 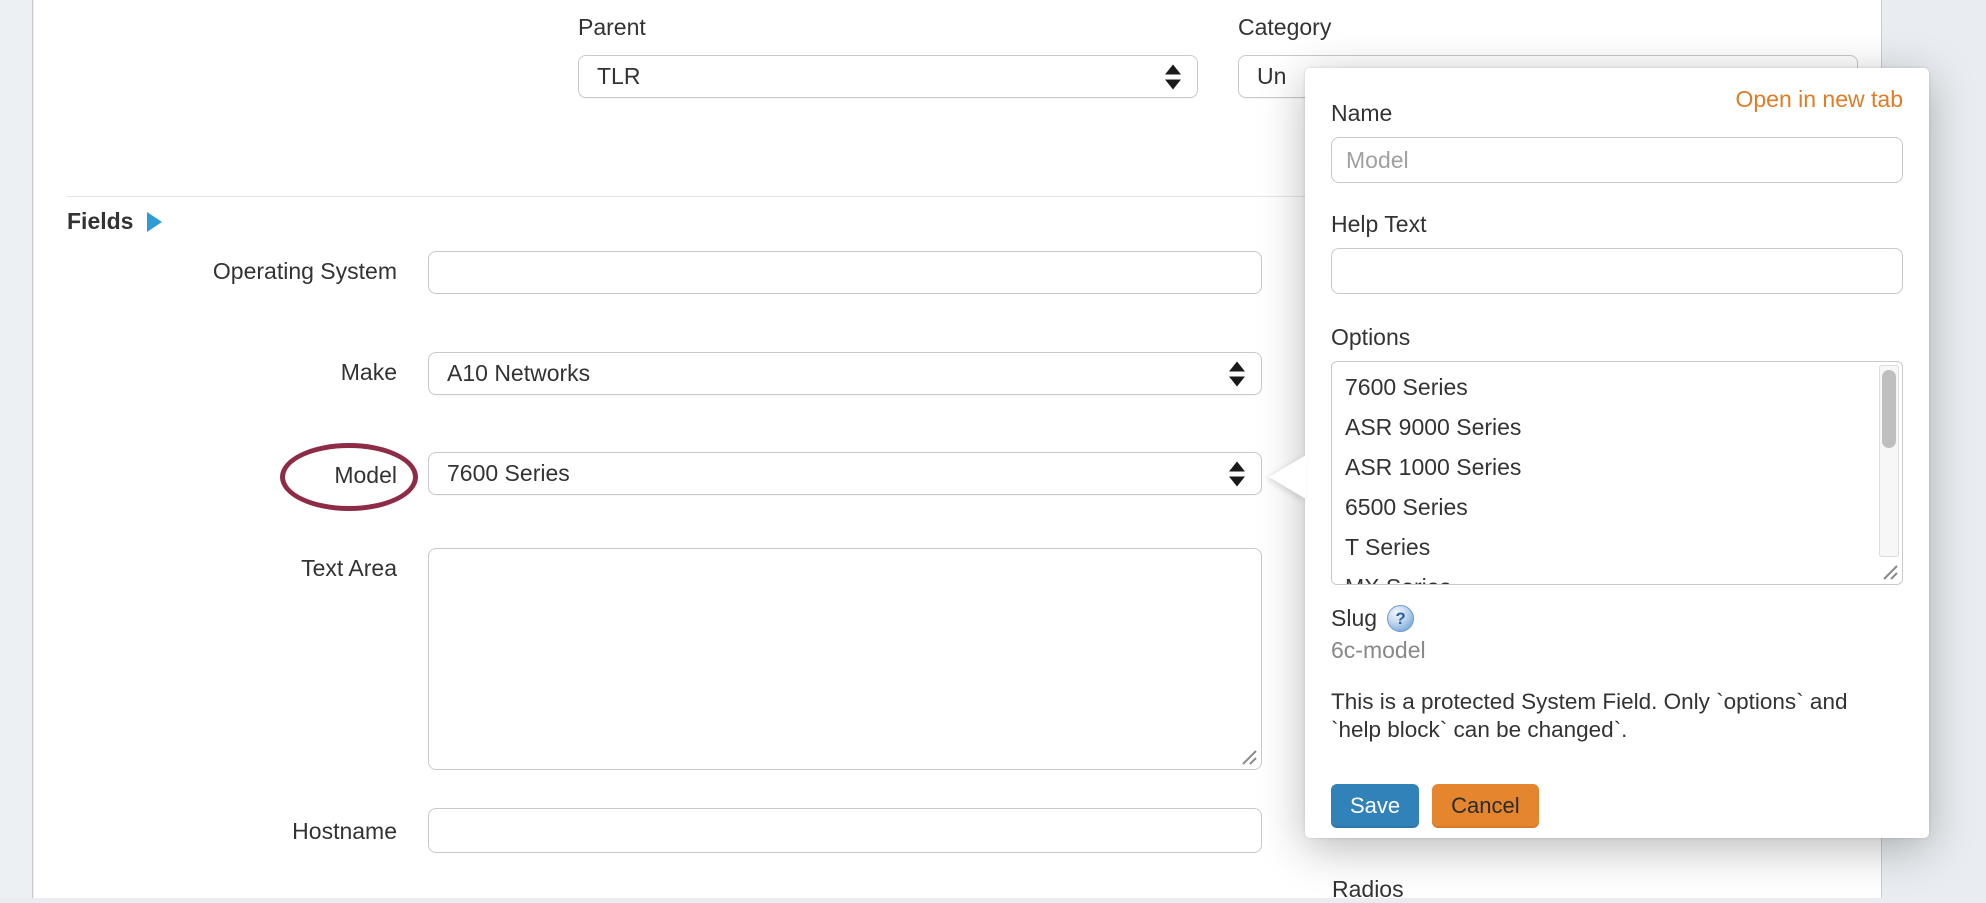 What do you see at coordinates (368, 372) in the screenshot?
I see `make-label: Make` at bounding box center [368, 372].